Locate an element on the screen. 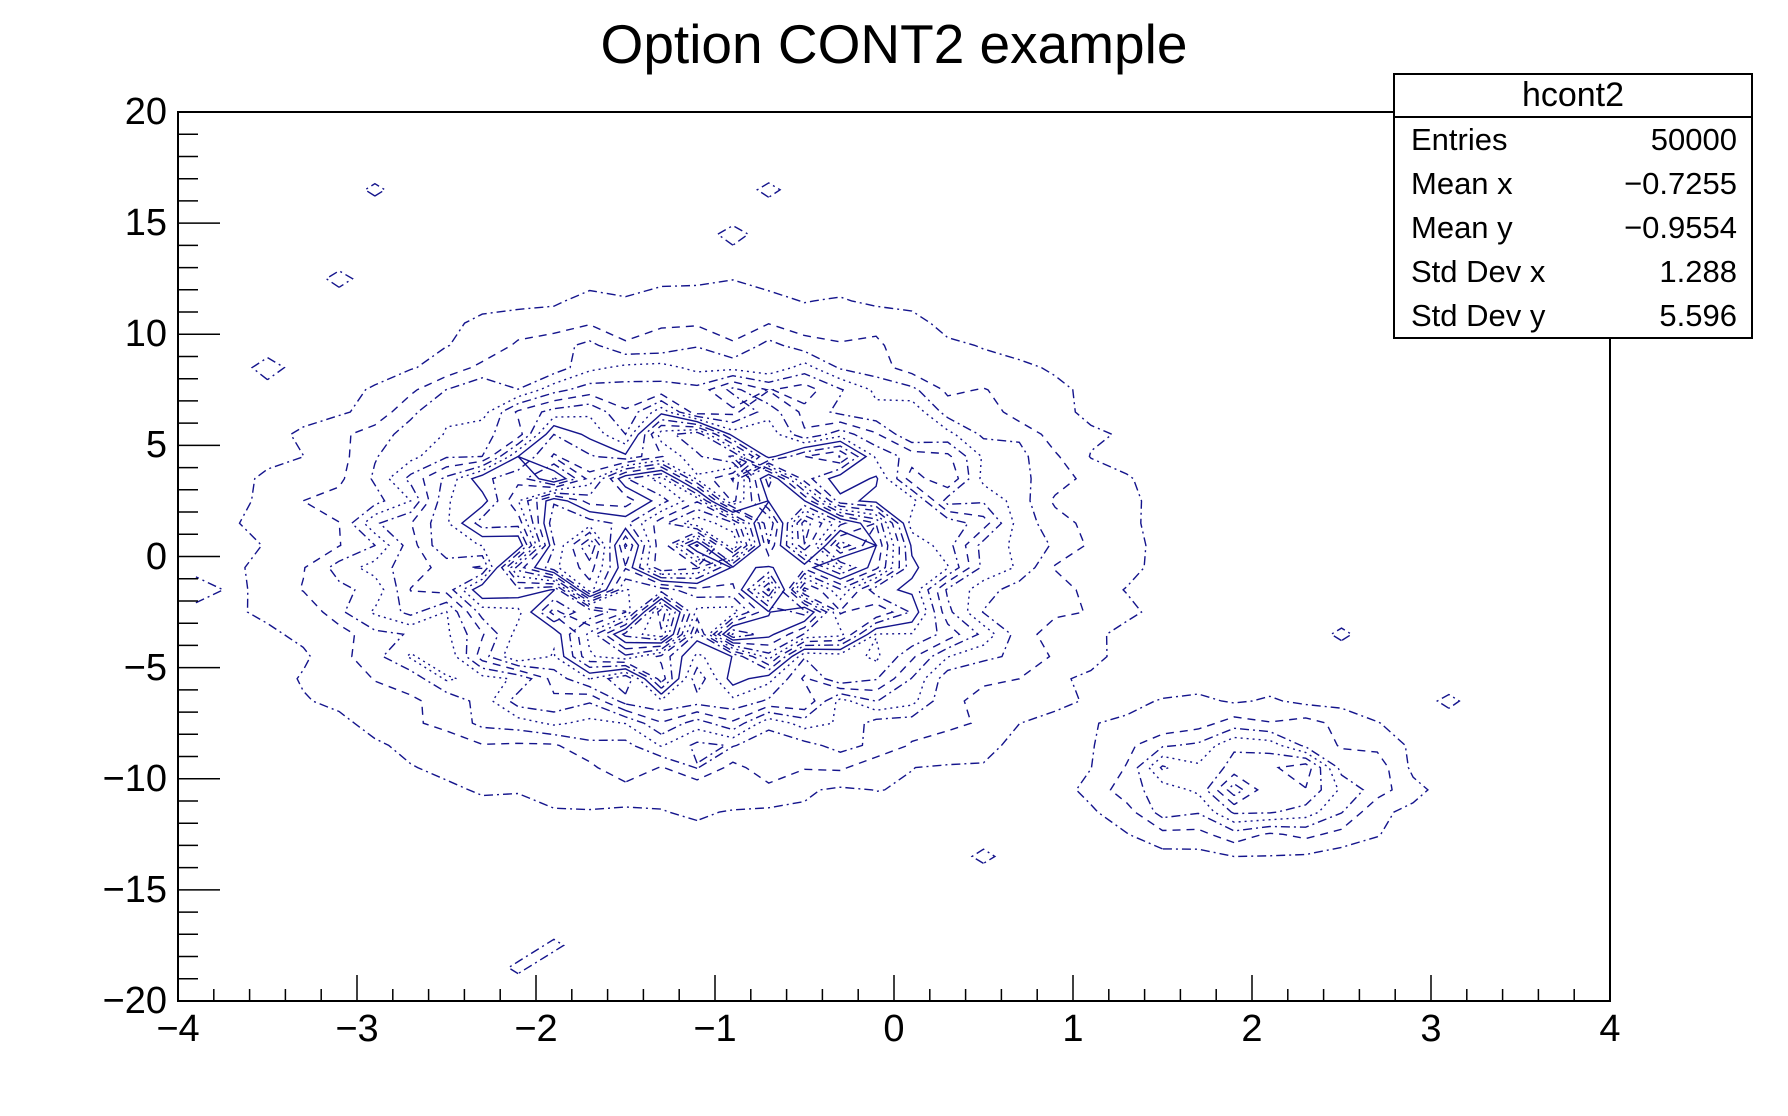  y-tick-label: 0 is located at coordinates (156, 557).